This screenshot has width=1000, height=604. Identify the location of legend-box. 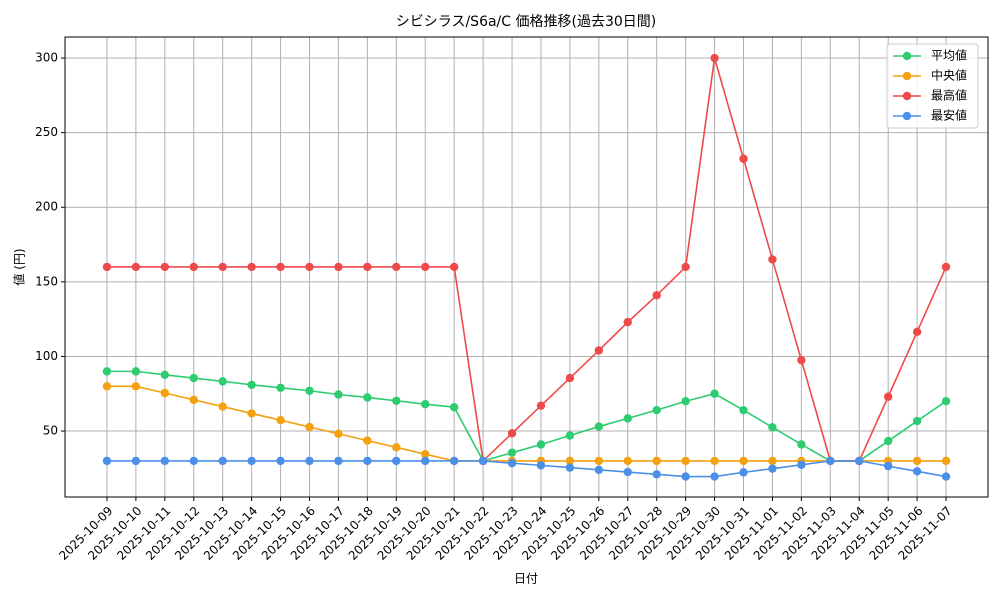
(932, 86).